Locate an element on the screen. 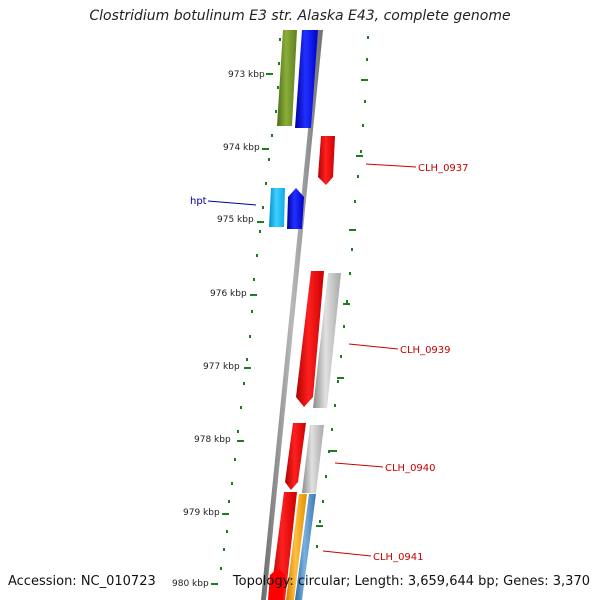 The width and height of the screenshot is (600, 600). tick-label: 979 kbp is located at coordinates (201, 513).